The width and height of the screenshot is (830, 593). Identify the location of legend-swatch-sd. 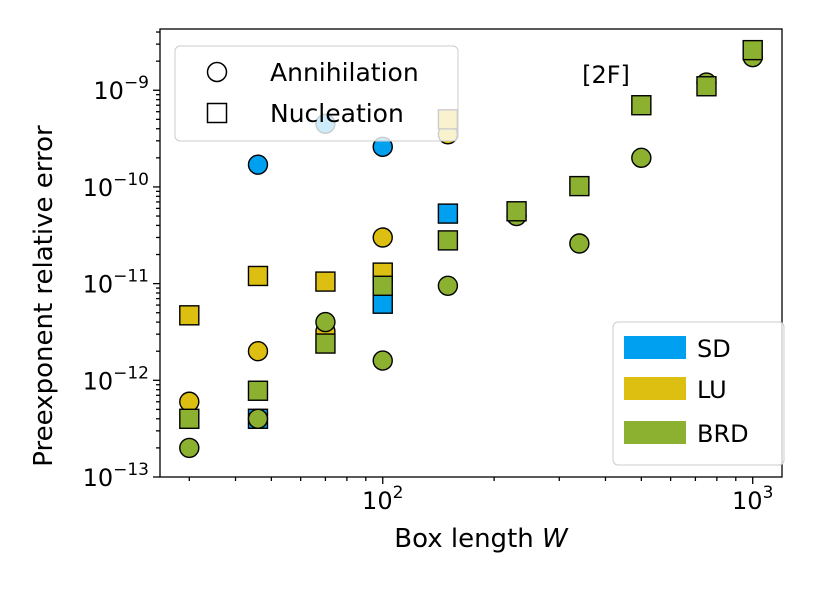
(655, 347).